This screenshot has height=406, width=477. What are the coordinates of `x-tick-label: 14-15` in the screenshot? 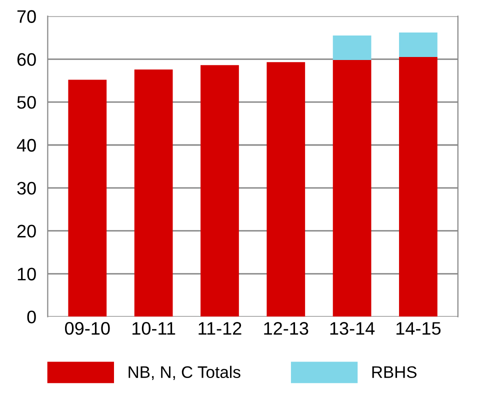 It's located at (418, 328).